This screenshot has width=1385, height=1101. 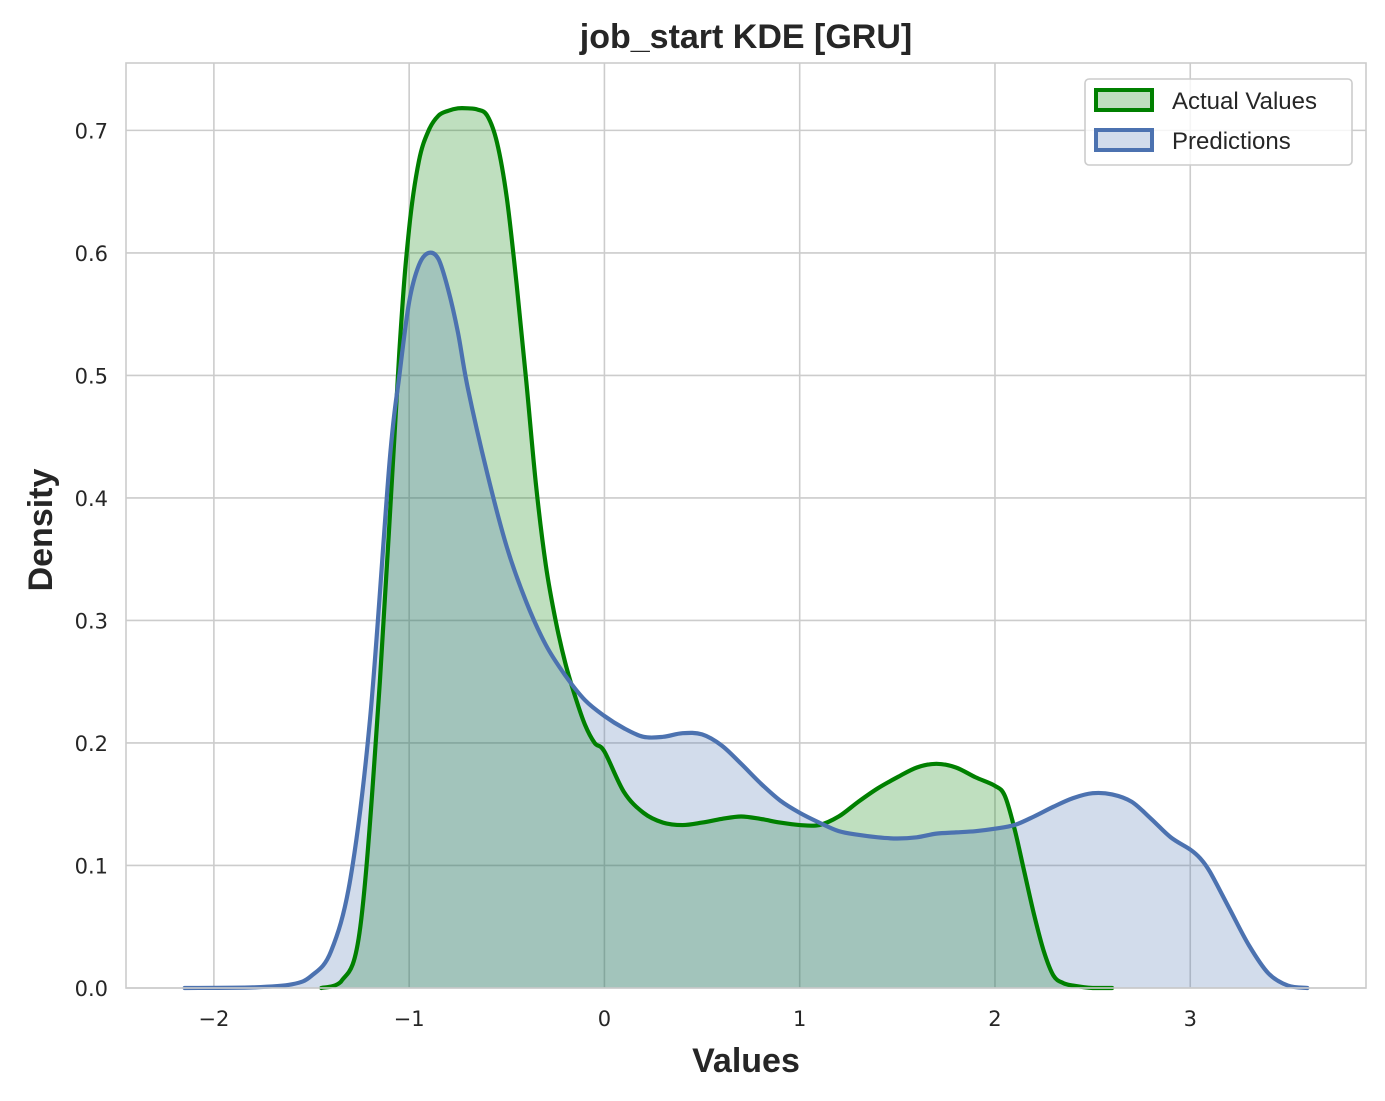 What do you see at coordinates (745, 37) in the screenshot?
I see `chart-title: job_start KDE [GRU]` at bounding box center [745, 37].